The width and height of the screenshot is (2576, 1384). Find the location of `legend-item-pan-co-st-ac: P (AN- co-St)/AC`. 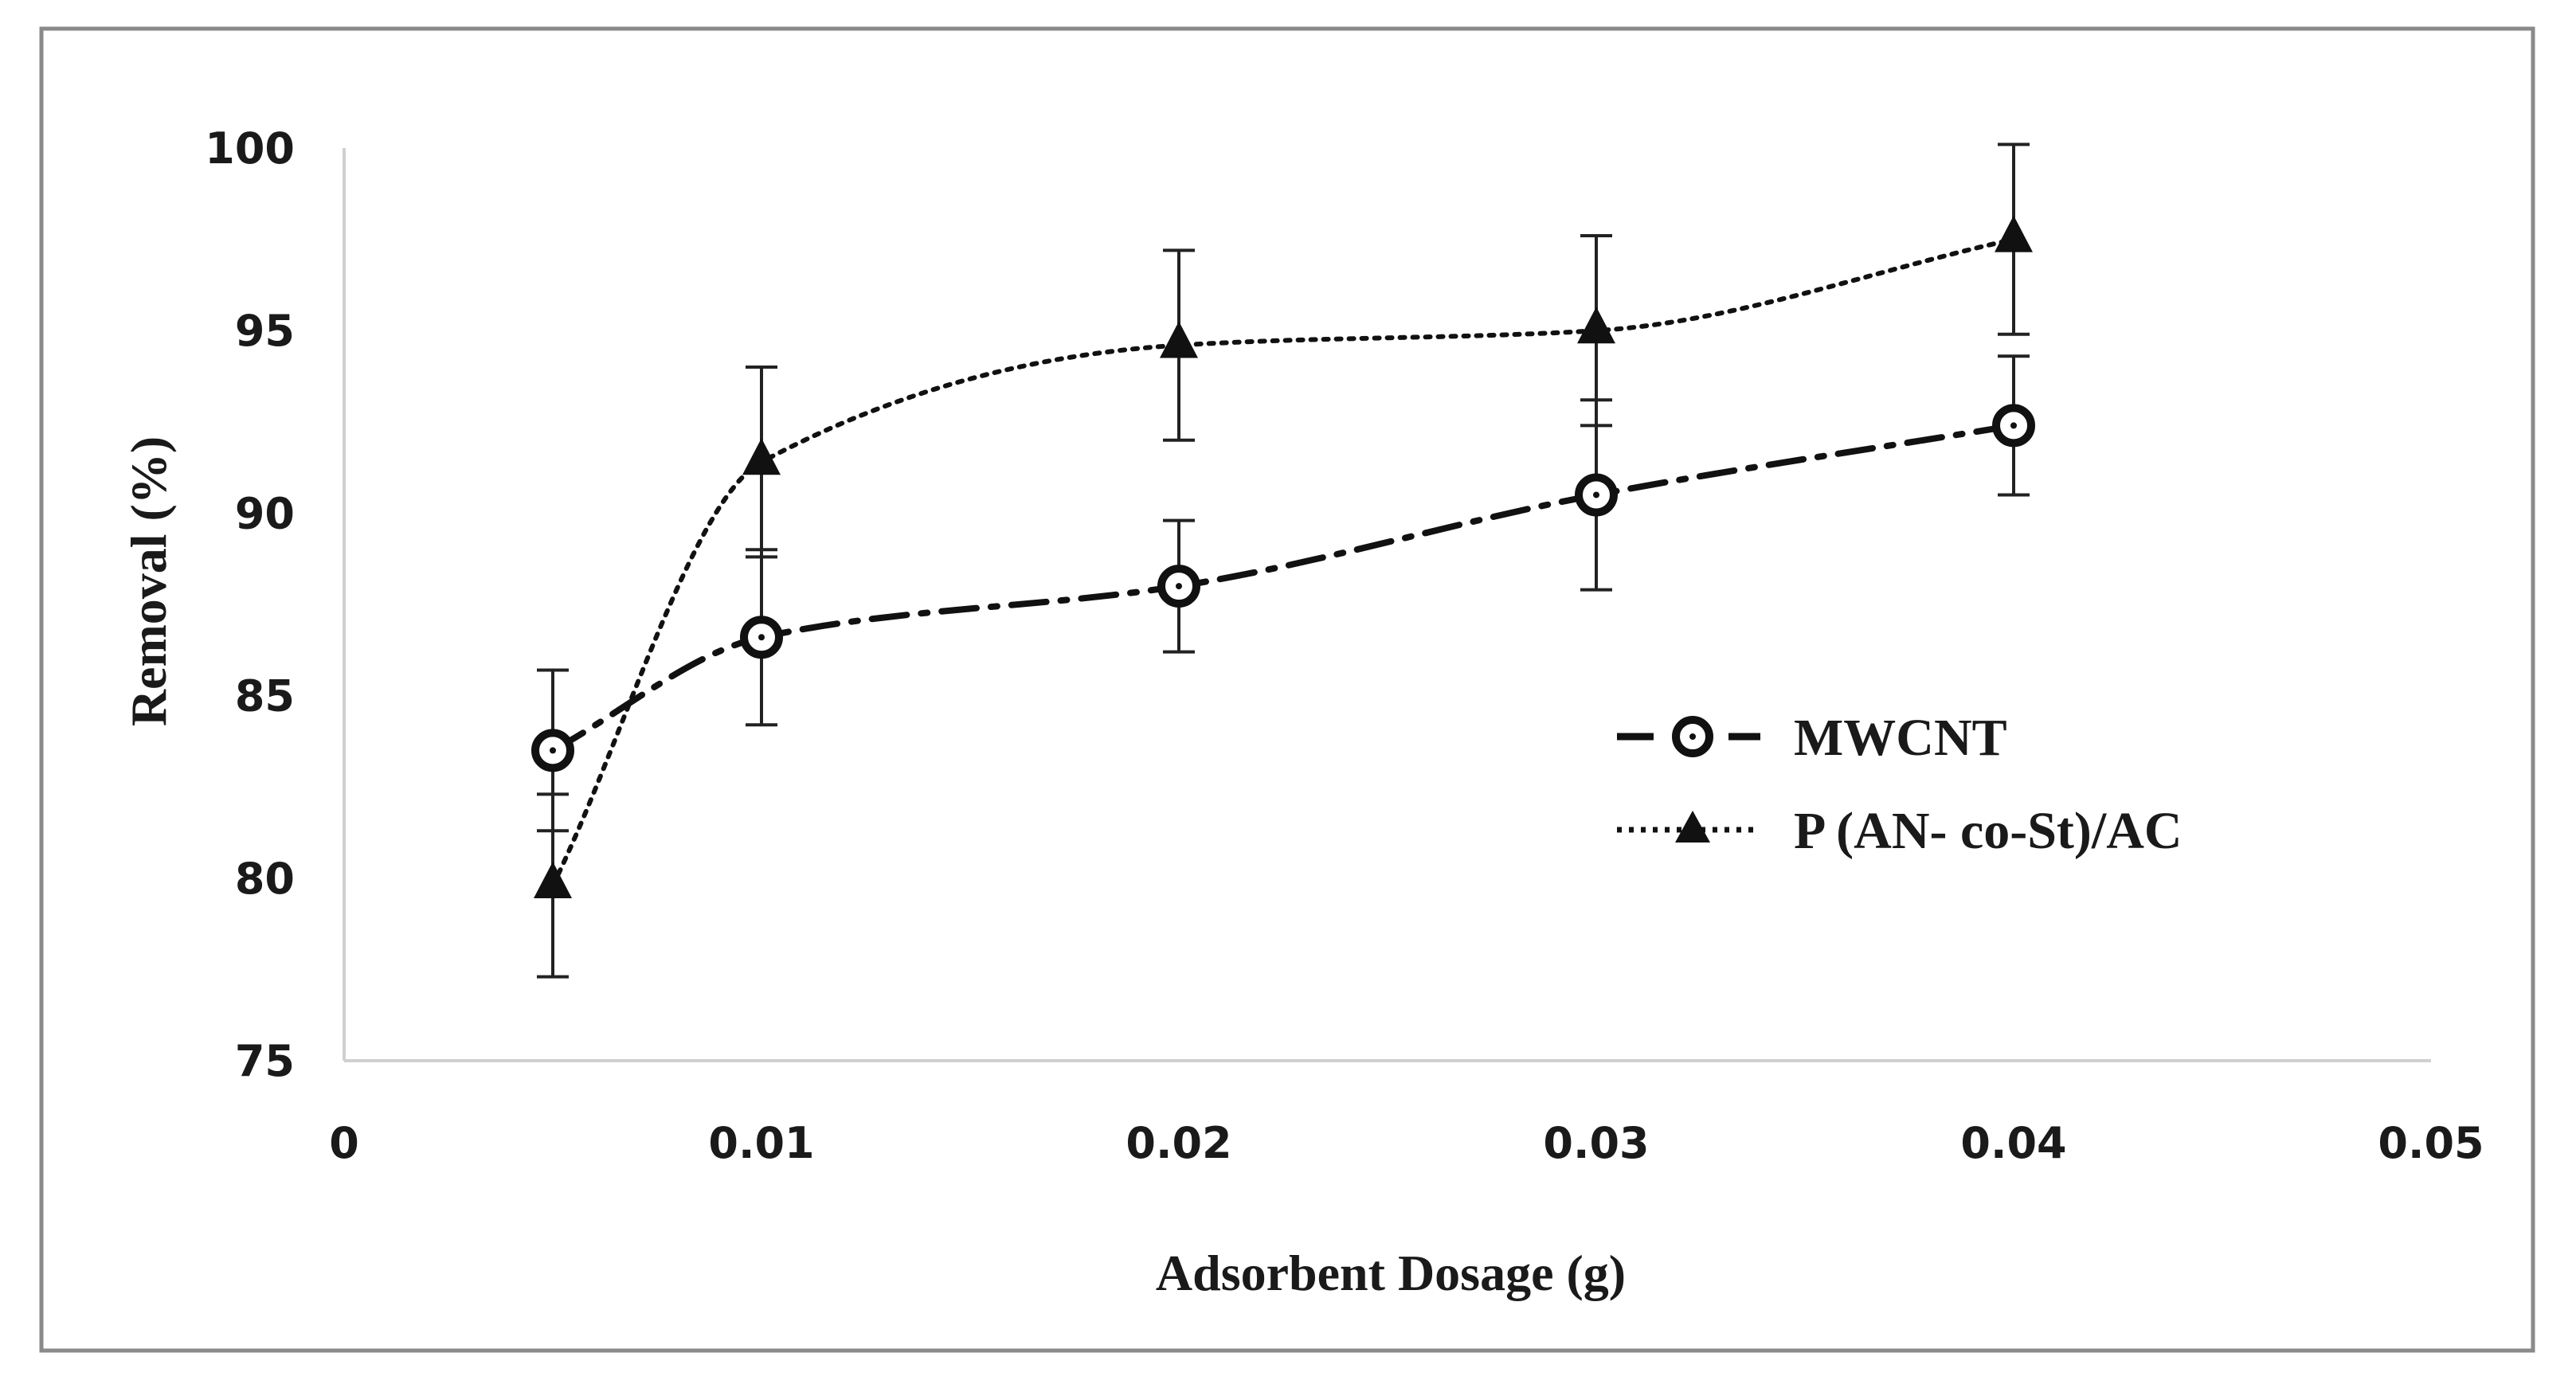

legend-item-pan-co-st-ac: P (AN- co-St)/AC is located at coordinates (1900, 831).